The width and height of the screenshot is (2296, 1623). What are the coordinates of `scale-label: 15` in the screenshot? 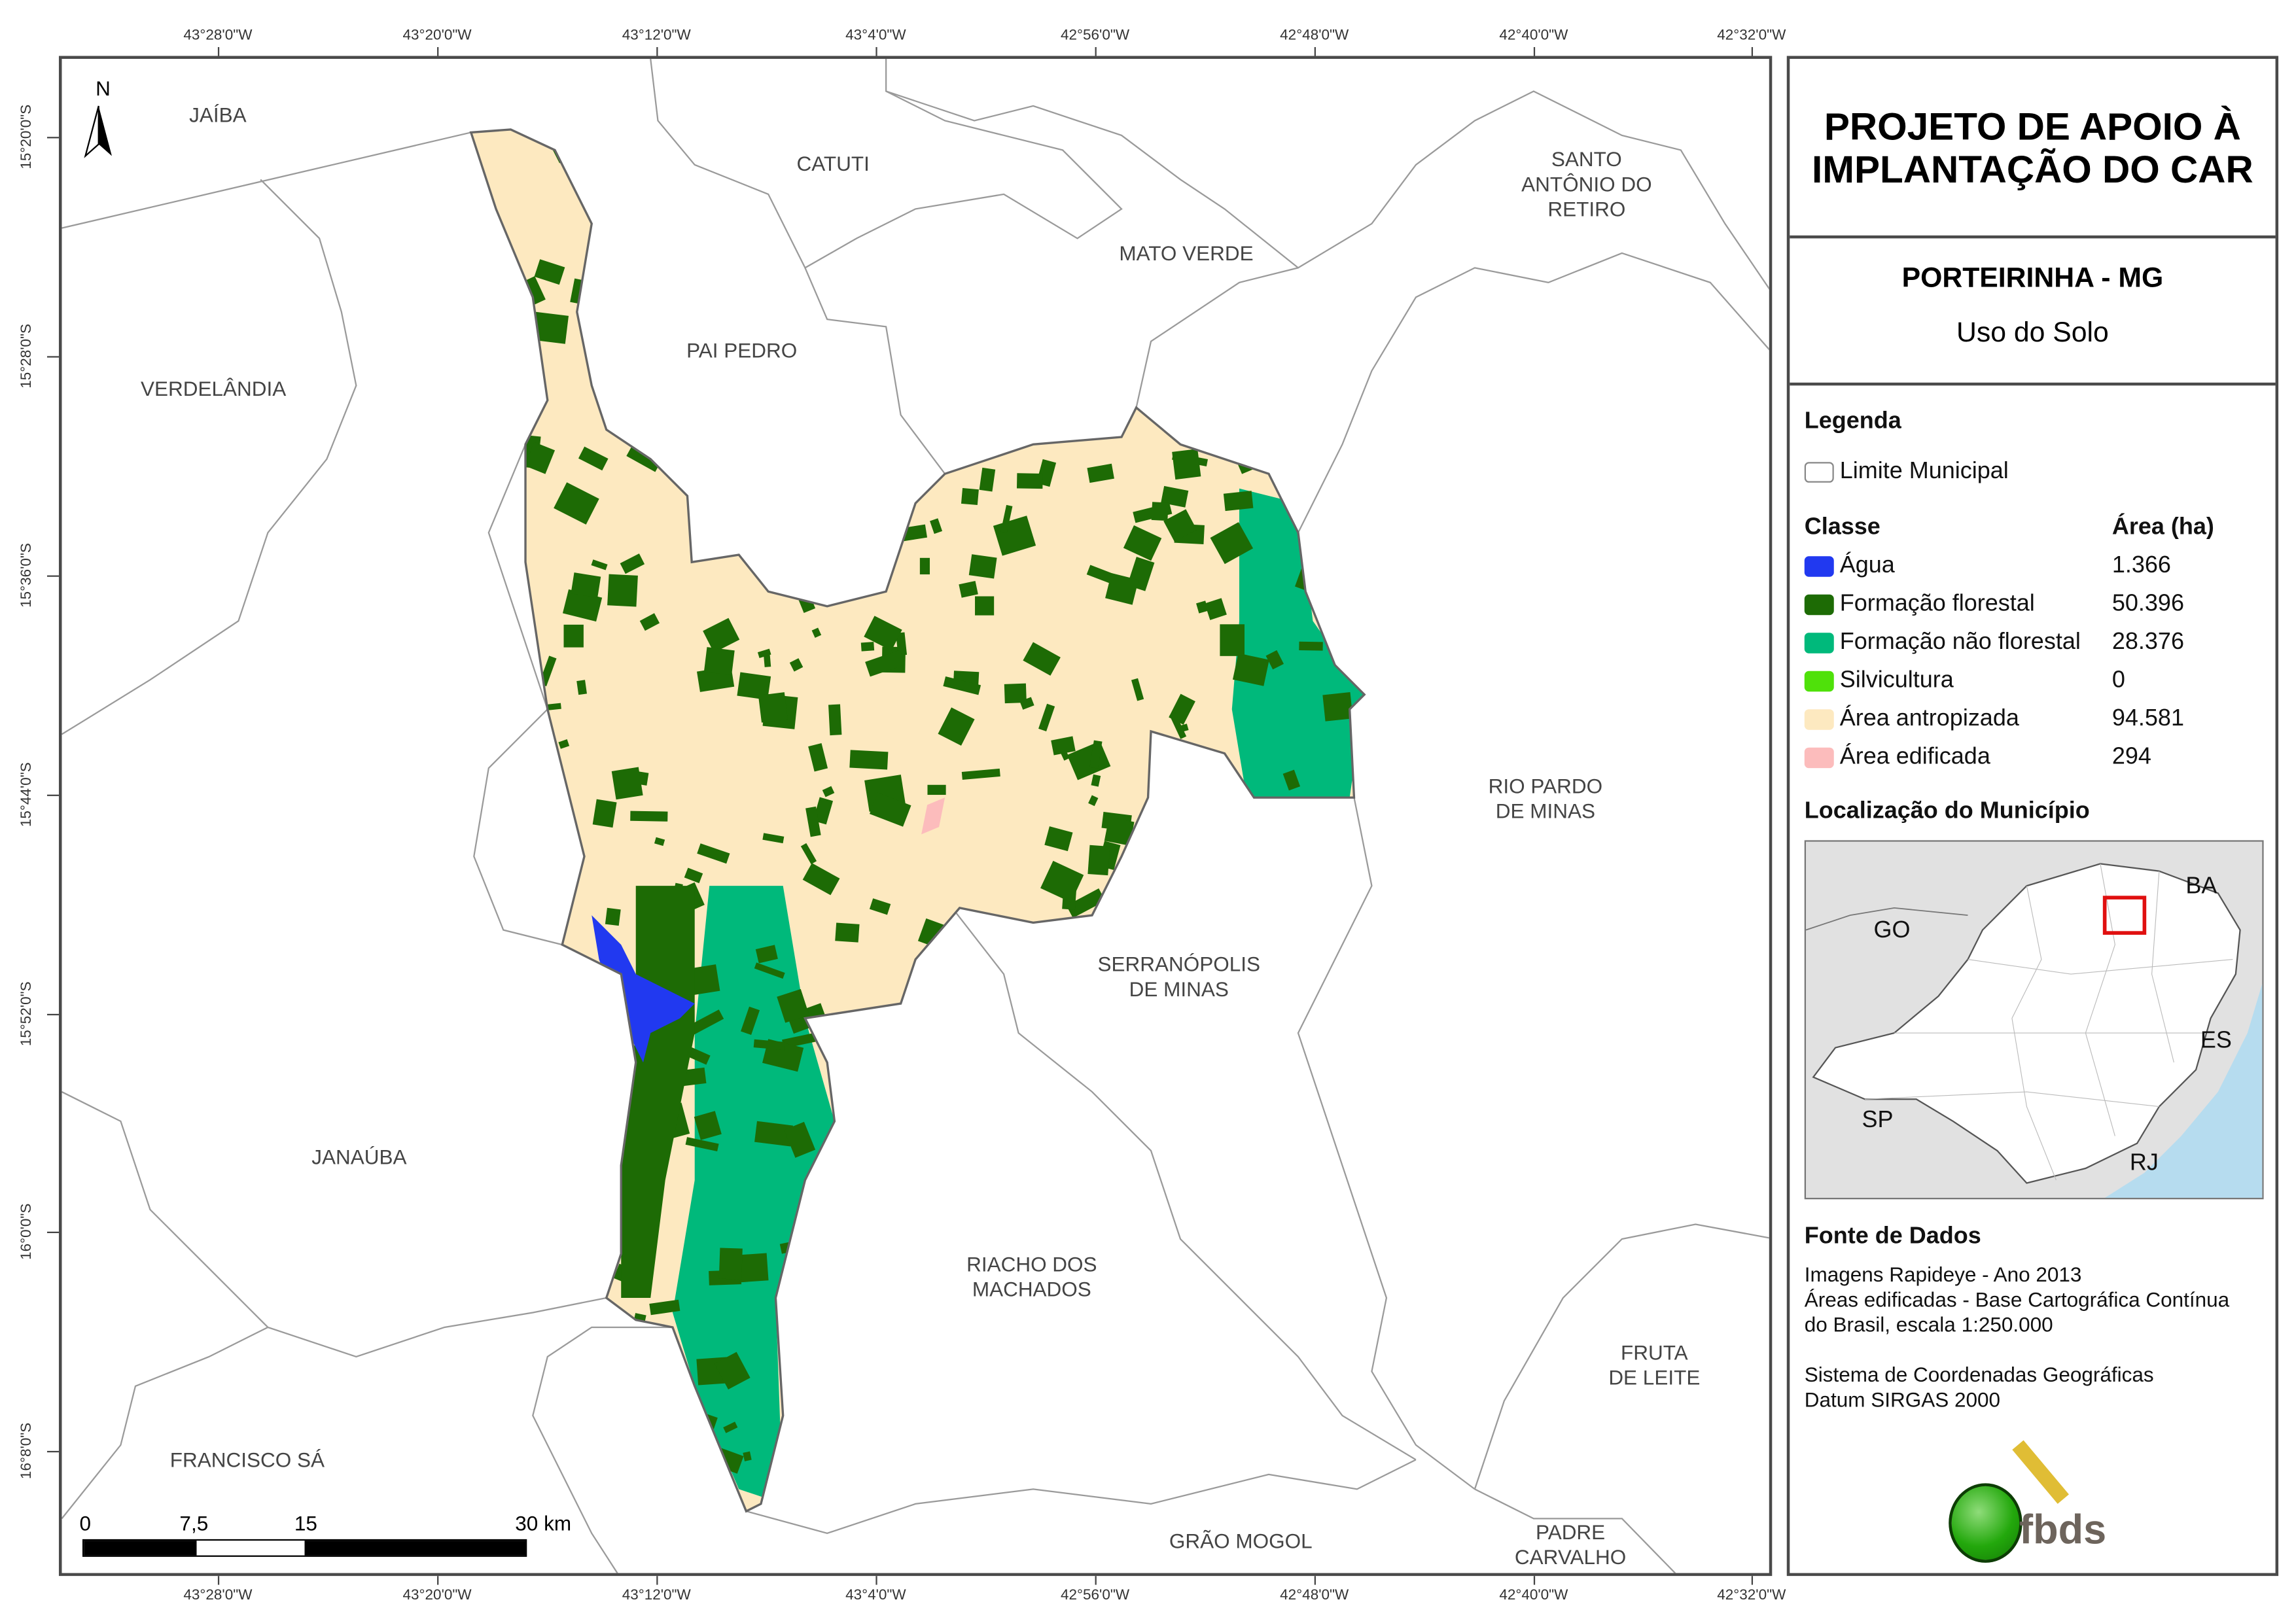 It's located at (305, 1523).